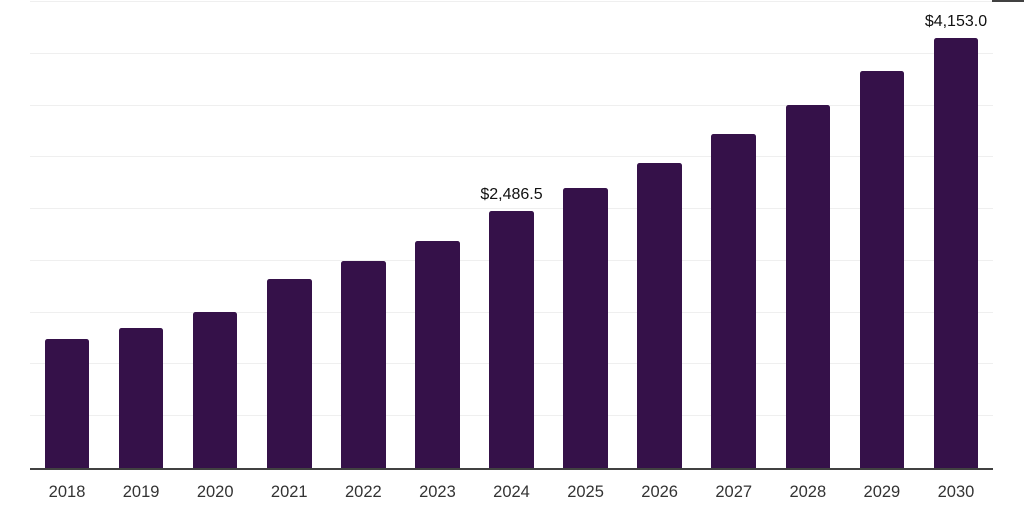 Image resolution: width=1024 pixels, height=512 pixels. Describe the element at coordinates (511, 339) in the screenshot. I see `bar-2024` at that location.